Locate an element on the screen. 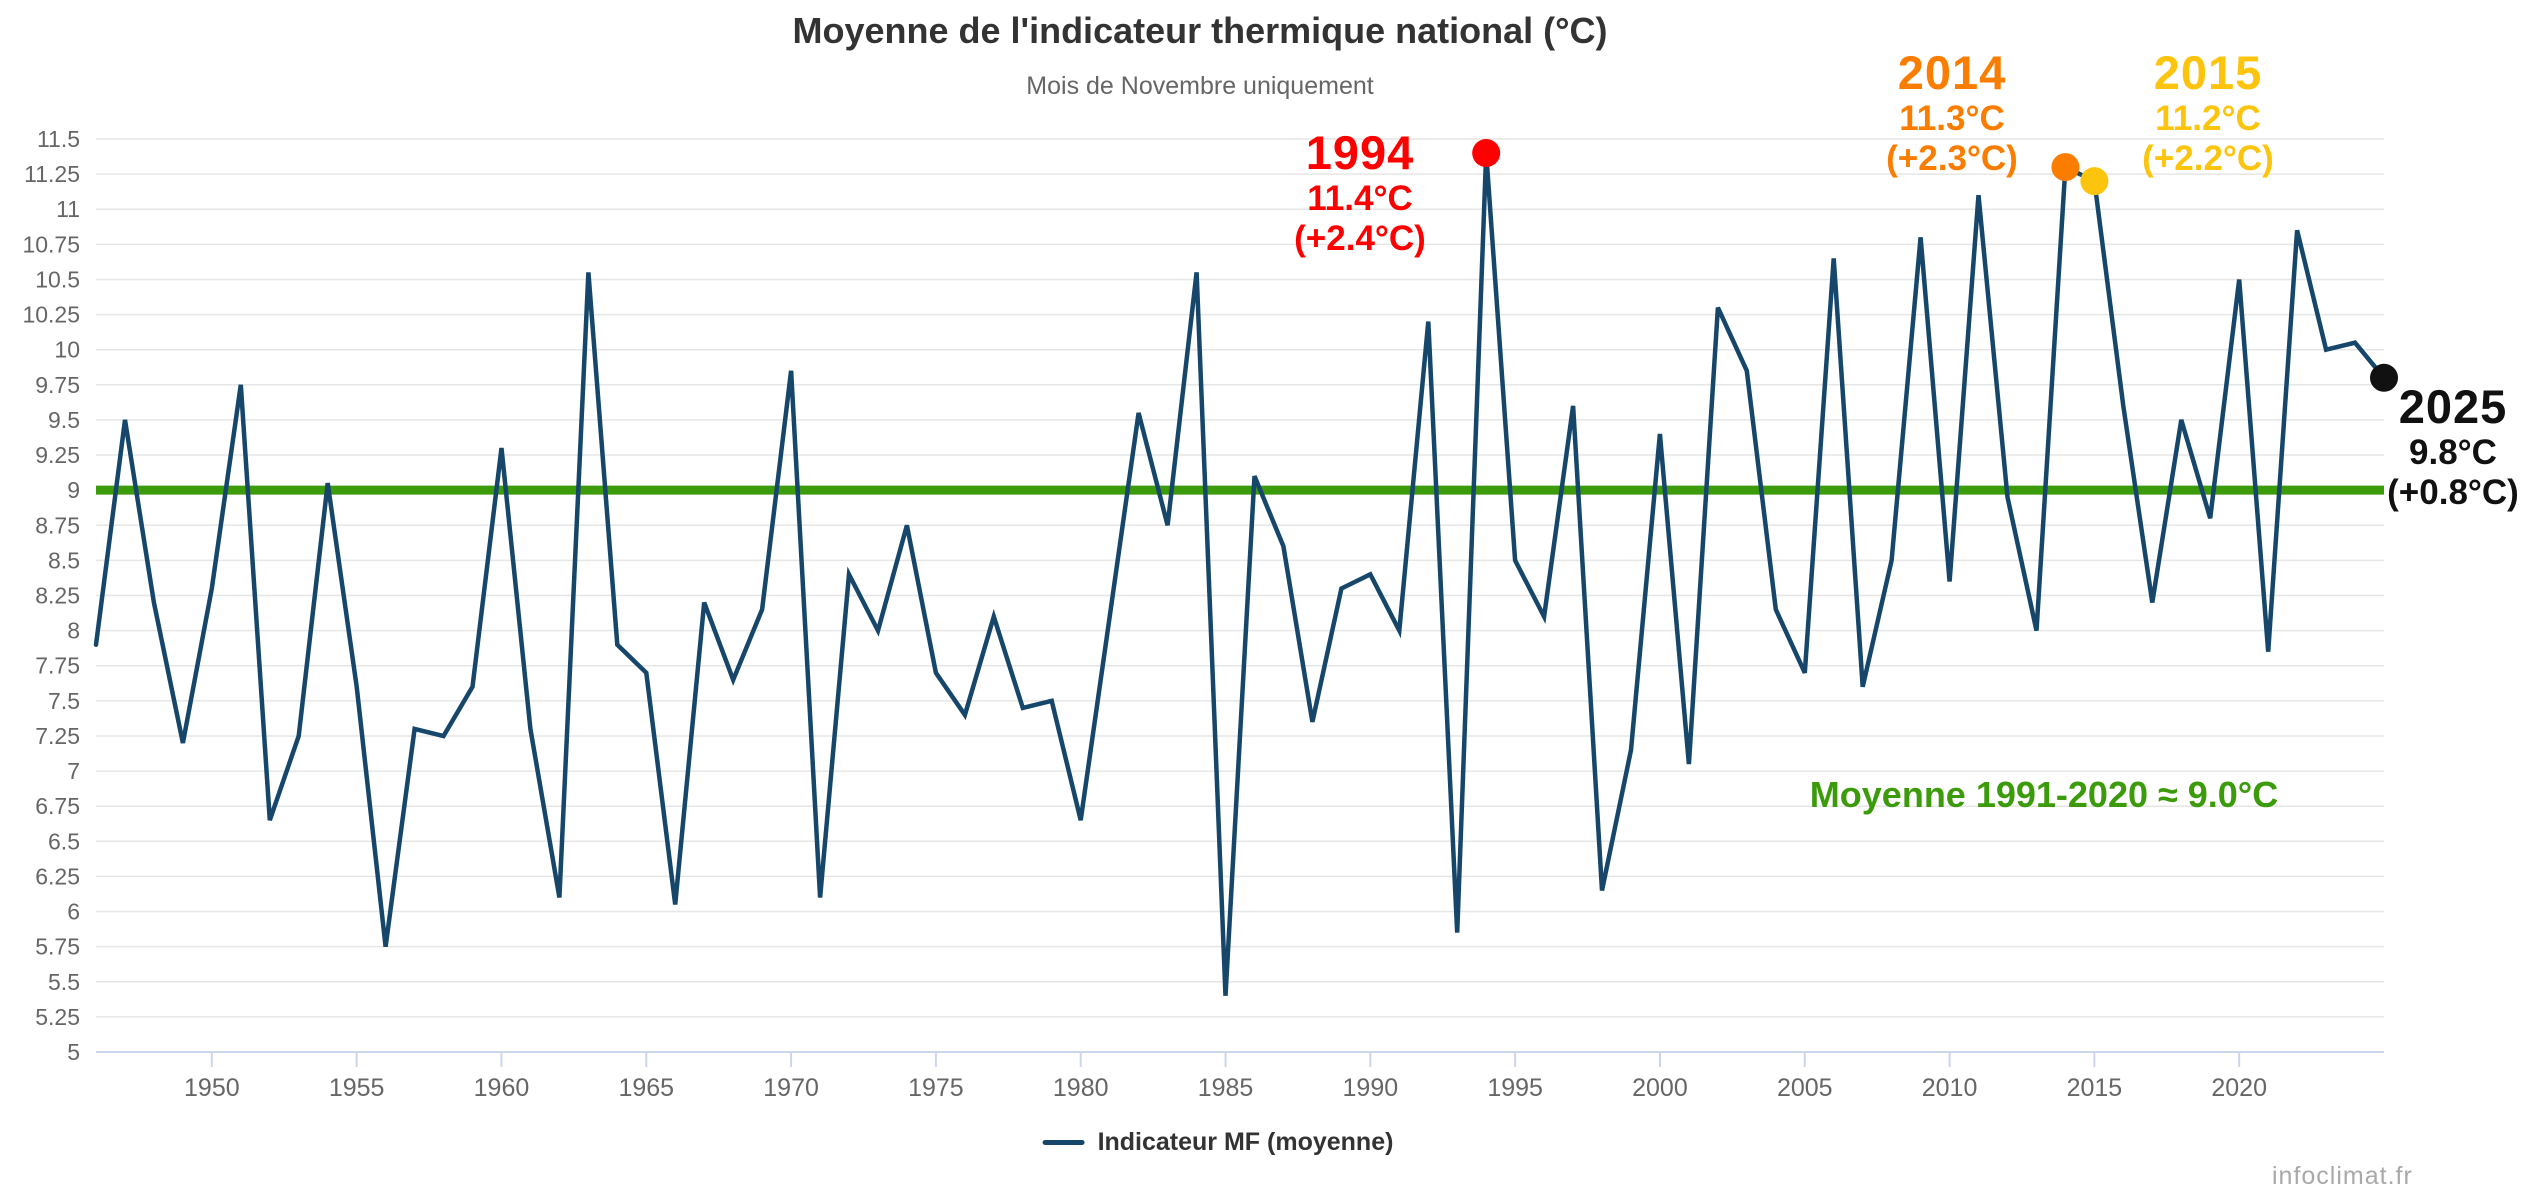 This screenshot has height=1200, width=2529. x-axis-label: 1965 is located at coordinates (646, 1088).